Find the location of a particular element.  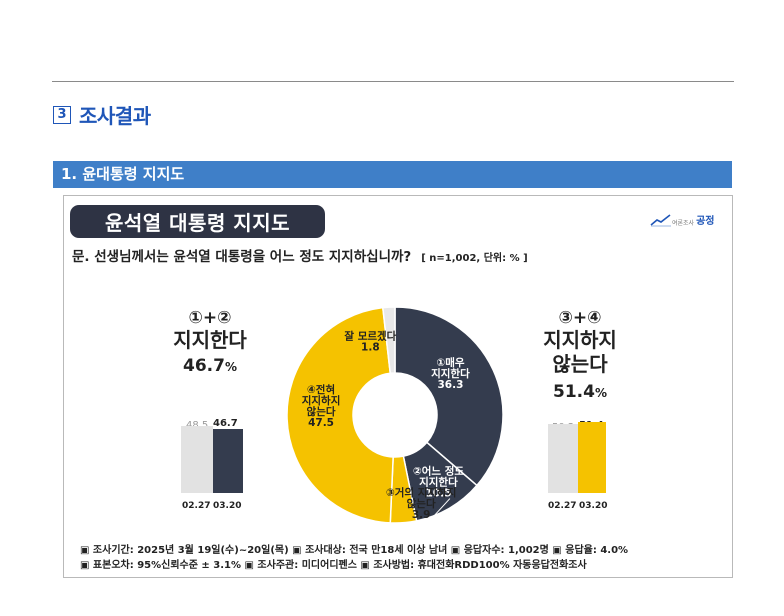

slice-2-label-2: 지지한다 is located at coordinates (438, 481).